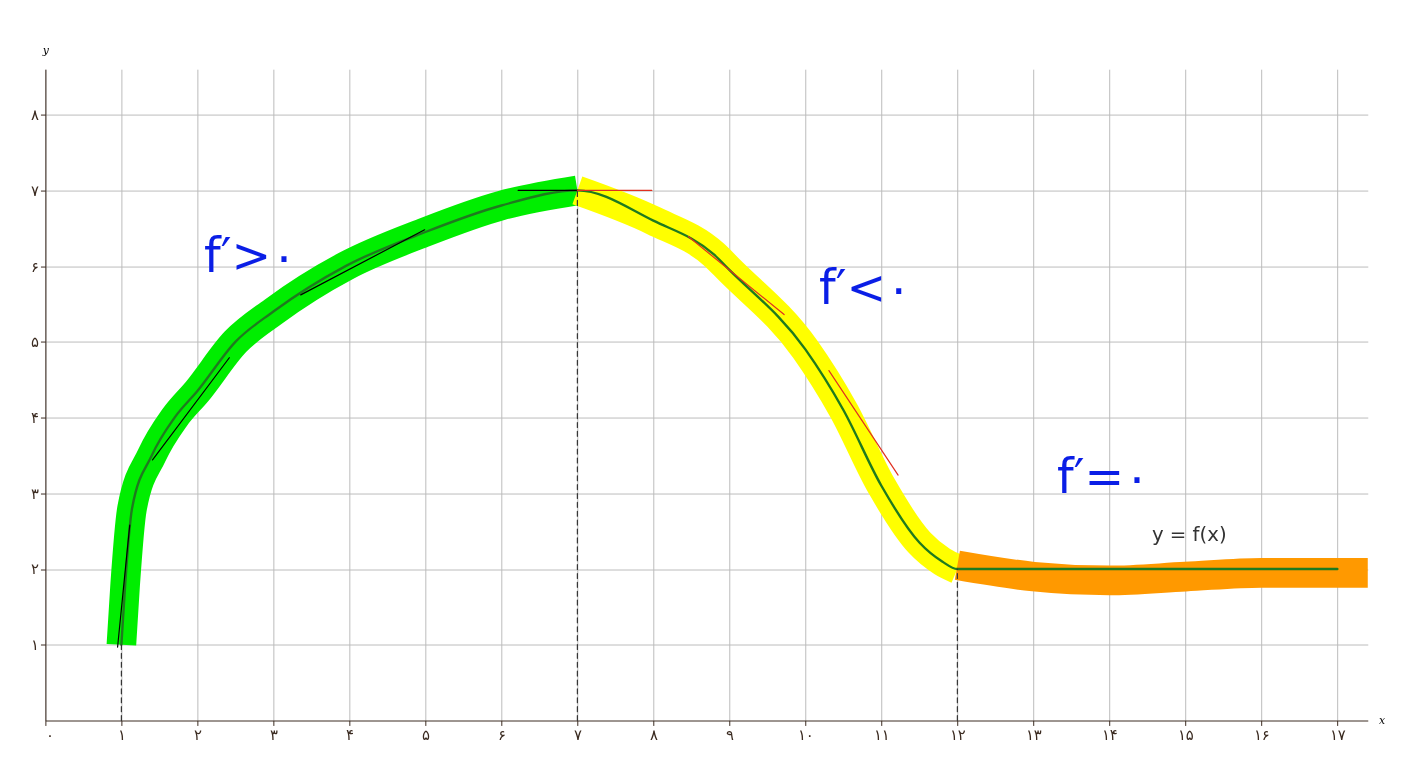  What do you see at coordinates (35, 266) in the screenshot?
I see `y-tick-label: ۶` at bounding box center [35, 266].